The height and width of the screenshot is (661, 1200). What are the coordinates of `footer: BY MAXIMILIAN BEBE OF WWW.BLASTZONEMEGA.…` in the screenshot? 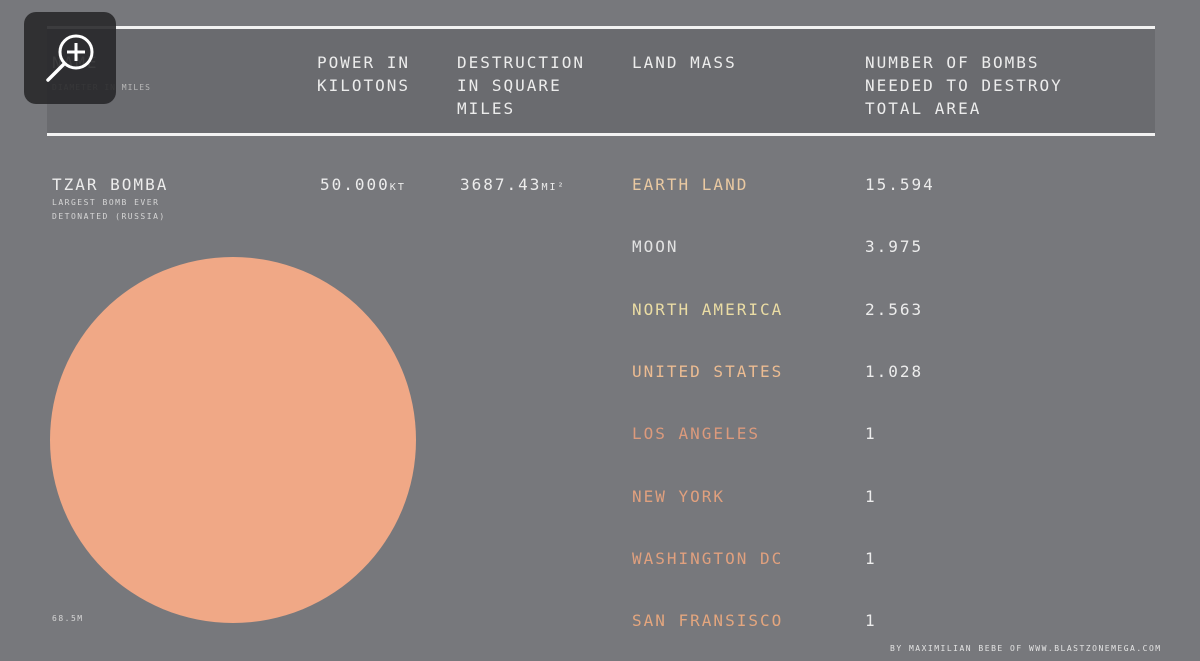 It's located at (1026, 648).